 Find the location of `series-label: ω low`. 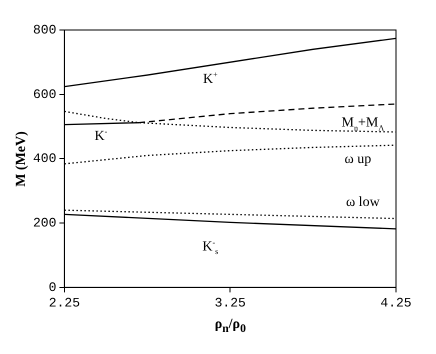

series-label: ω low is located at coordinates (363, 202).